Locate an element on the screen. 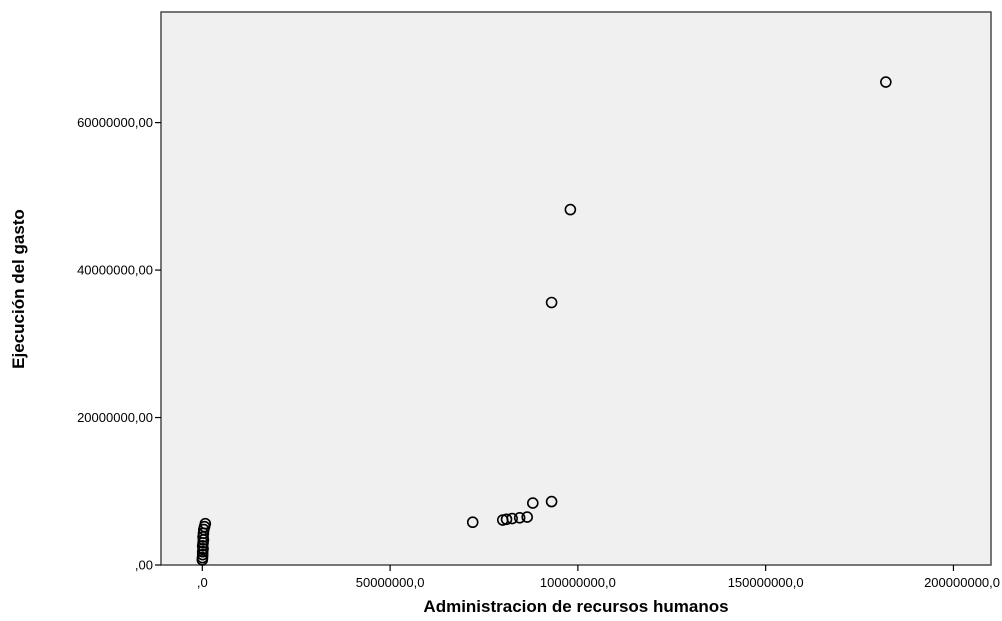  x-tick-label: 100000000,0 is located at coordinates (578, 582).